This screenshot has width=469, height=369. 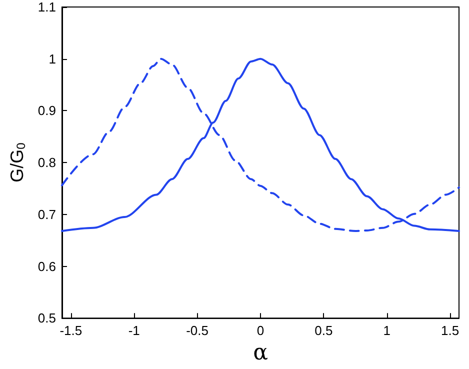 What do you see at coordinates (47, 162) in the screenshot?
I see `y-tick-label: 0.8` at bounding box center [47, 162].